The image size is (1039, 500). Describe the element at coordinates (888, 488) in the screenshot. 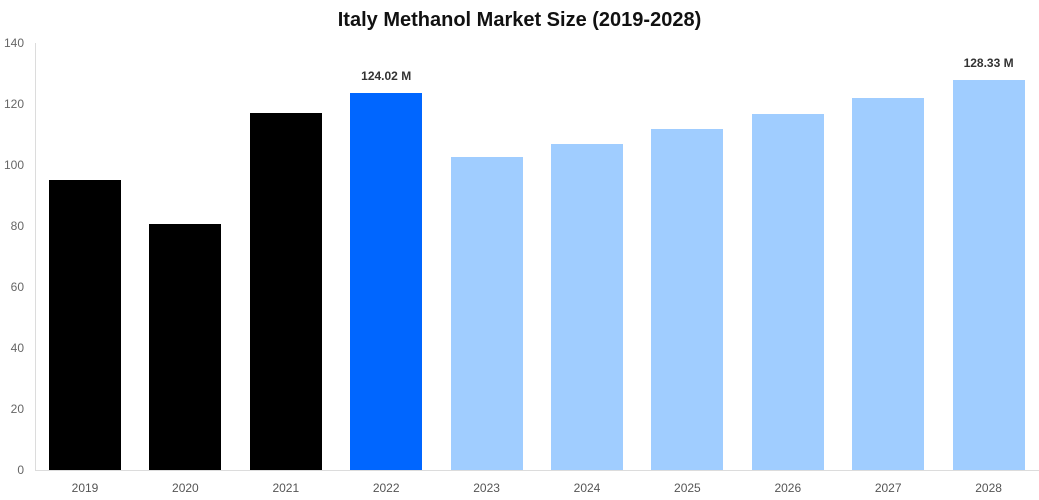

I see `x-tick-label: 2027` at that location.